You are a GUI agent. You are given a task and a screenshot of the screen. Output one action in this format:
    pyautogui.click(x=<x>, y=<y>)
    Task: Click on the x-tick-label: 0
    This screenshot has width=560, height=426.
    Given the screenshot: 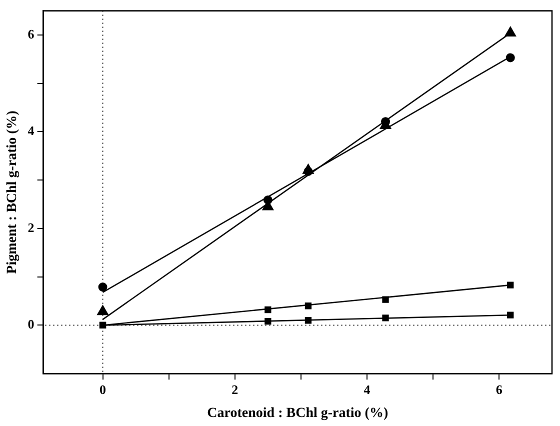 What is the action you would take?
    pyautogui.click(x=103, y=389)
    